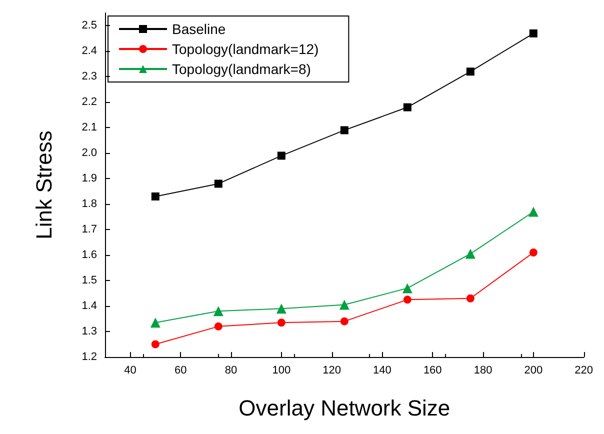 The height and width of the screenshot is (434, 604). I want to click on y-tick-label: 1.6, so click(89, 255).